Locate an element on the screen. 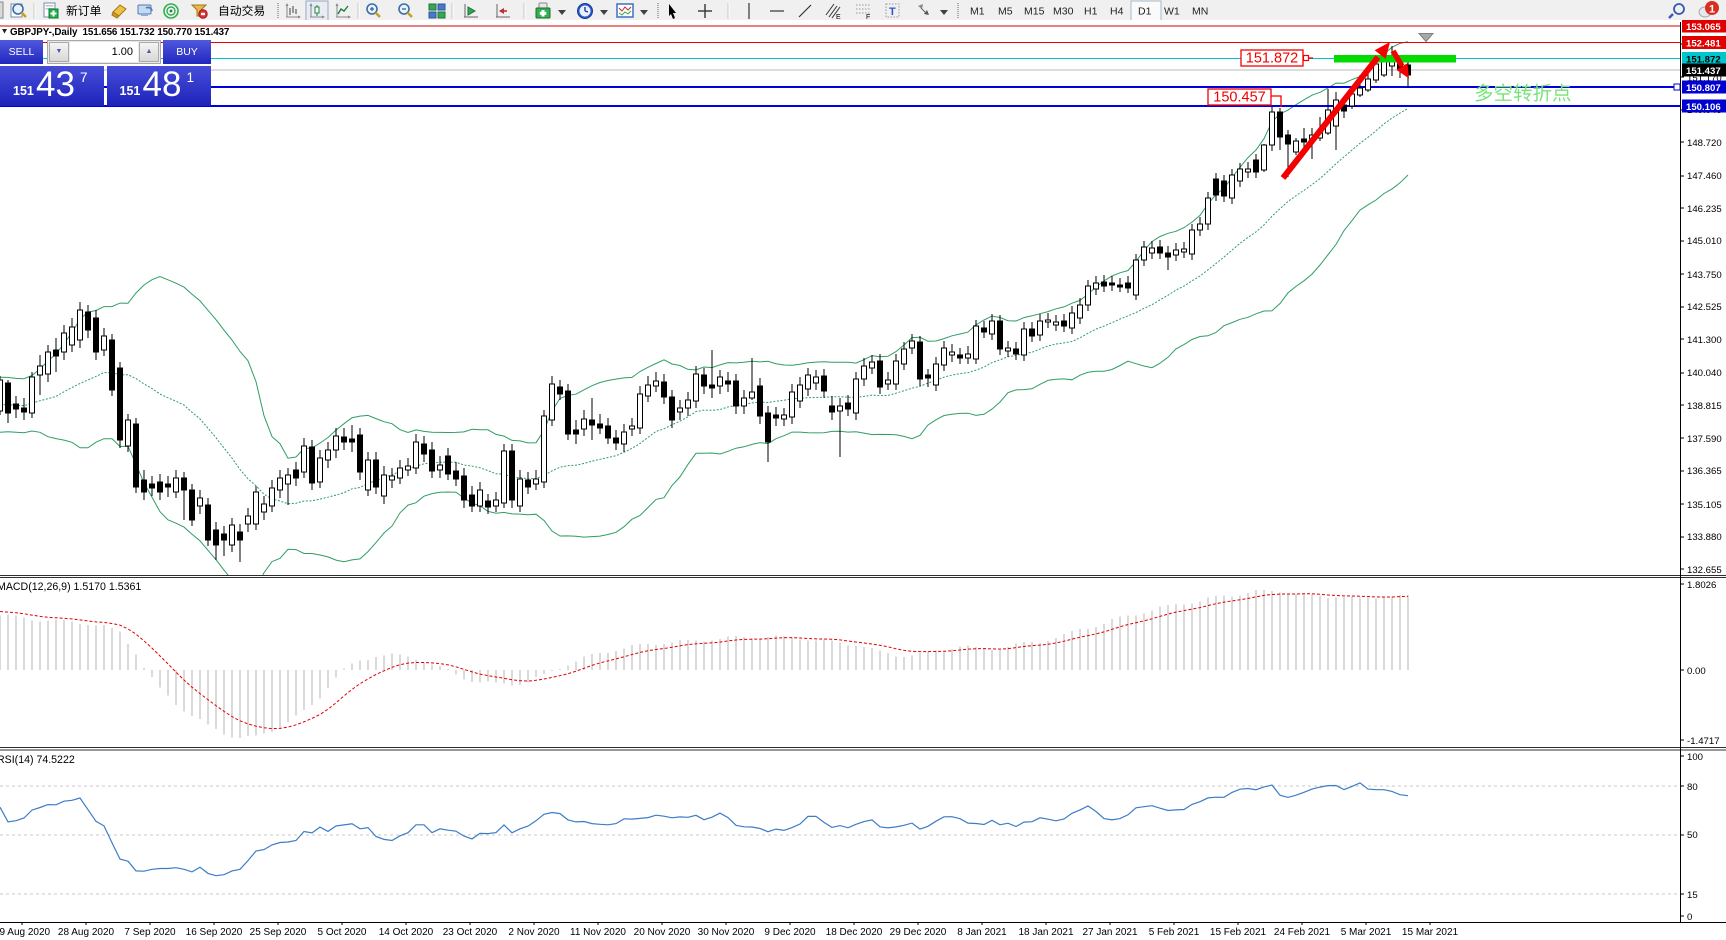  svg-text: 5 Feb 2021 is located at coordinates (1174, 932).